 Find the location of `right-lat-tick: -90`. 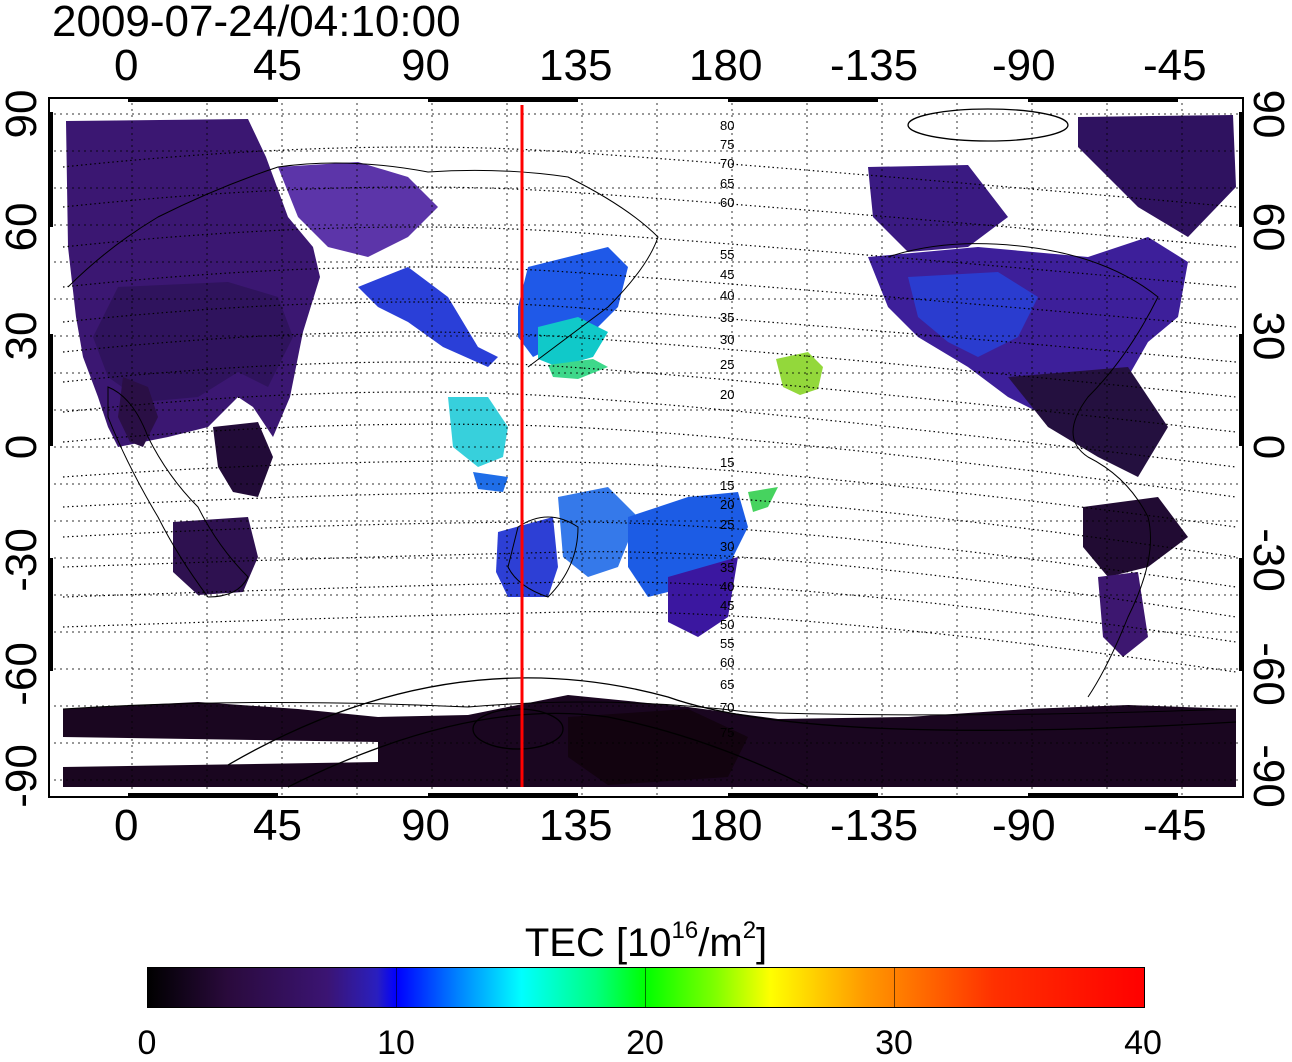

right-lat-tick: -90 is located at coordinates (1268, 776).